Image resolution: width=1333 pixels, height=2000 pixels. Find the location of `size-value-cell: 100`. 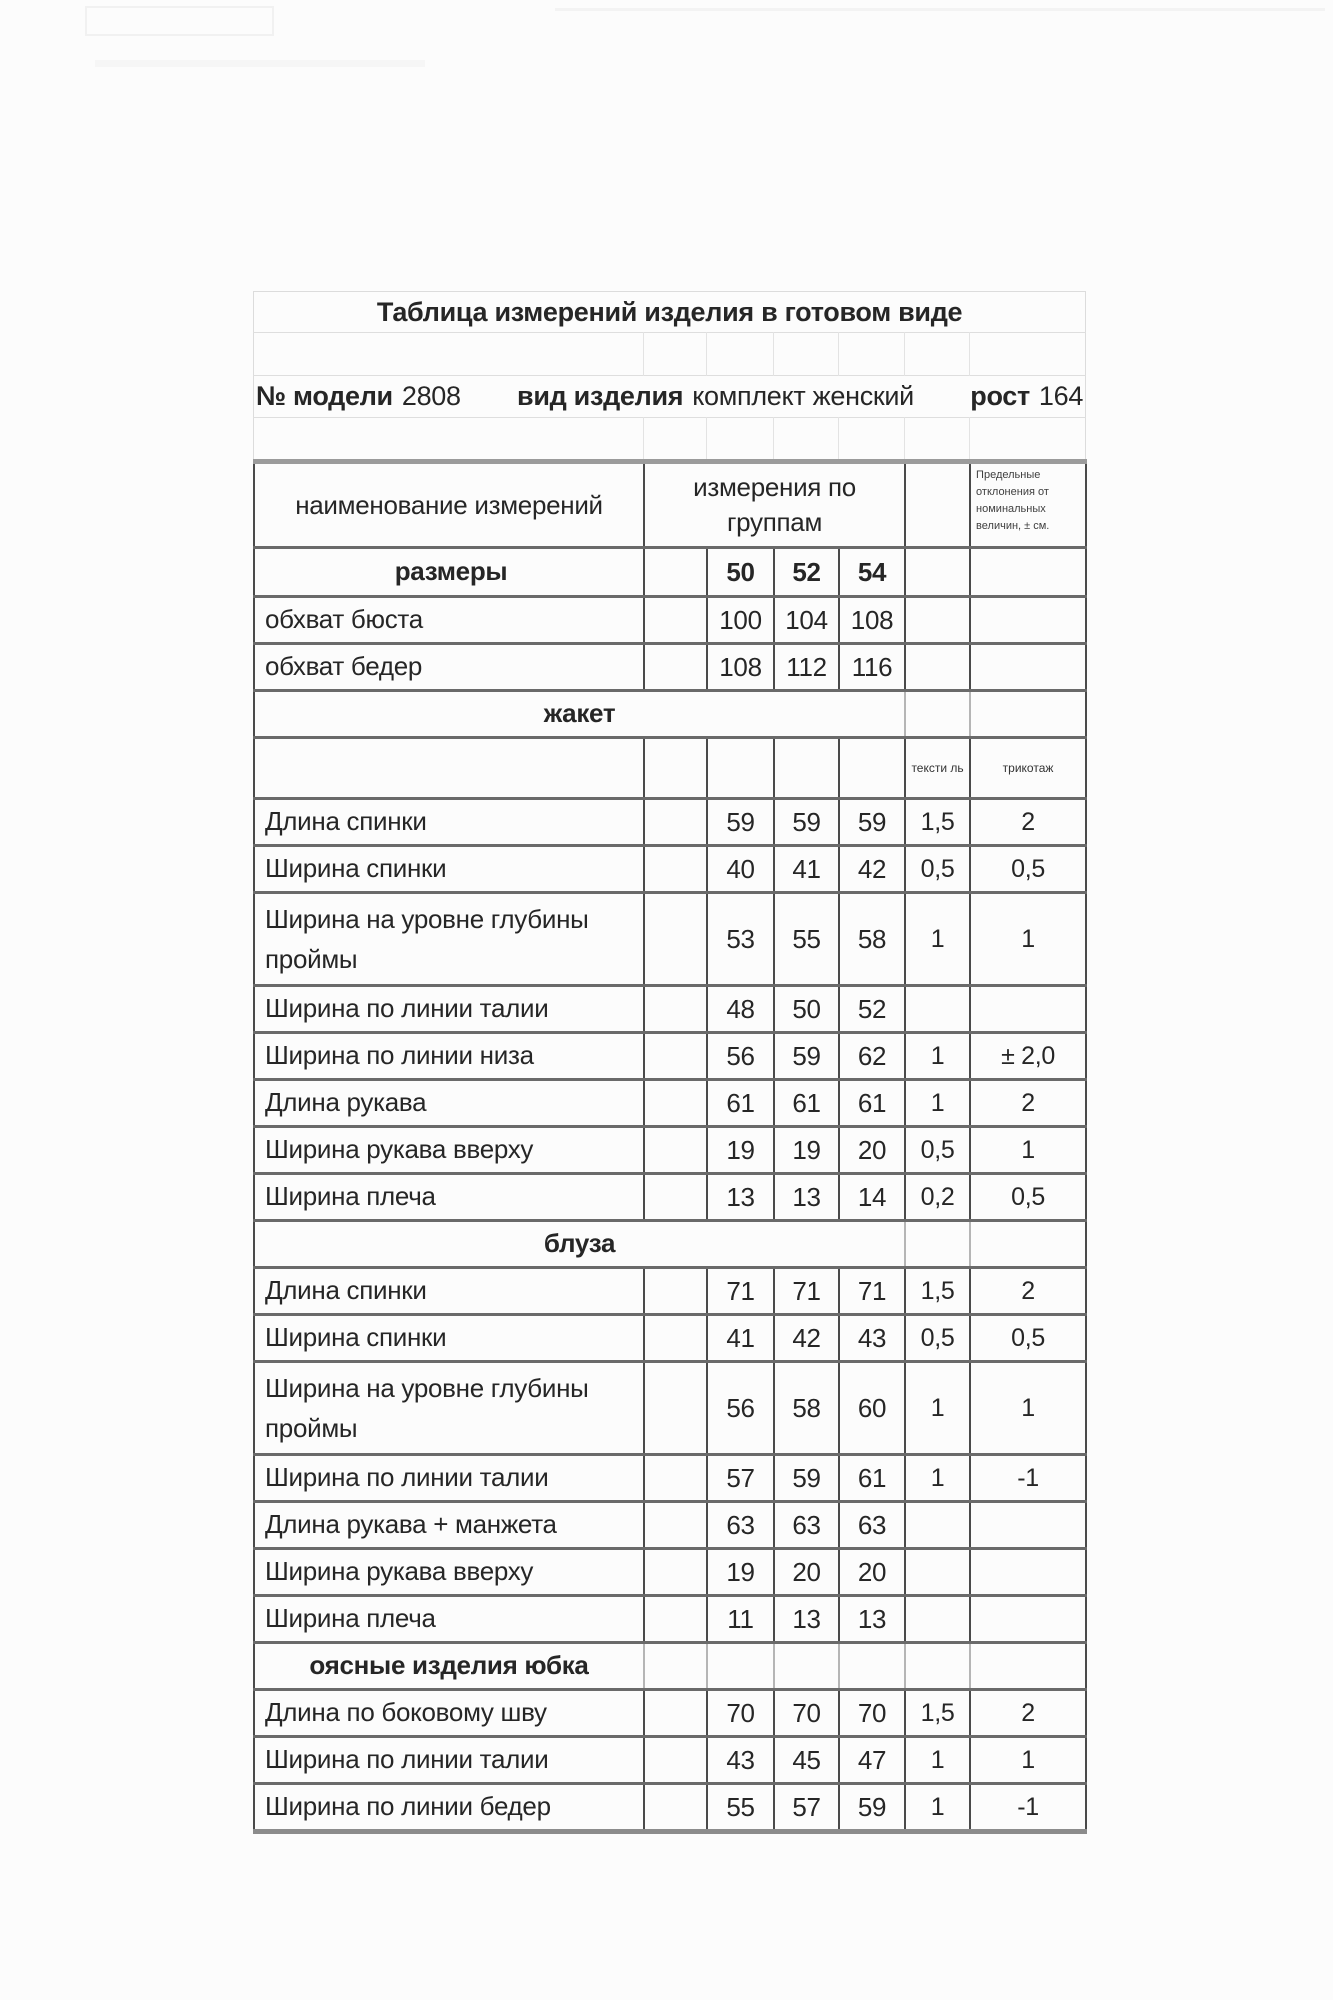

size-value-cell: 100 is located at coordinates (740, 620).